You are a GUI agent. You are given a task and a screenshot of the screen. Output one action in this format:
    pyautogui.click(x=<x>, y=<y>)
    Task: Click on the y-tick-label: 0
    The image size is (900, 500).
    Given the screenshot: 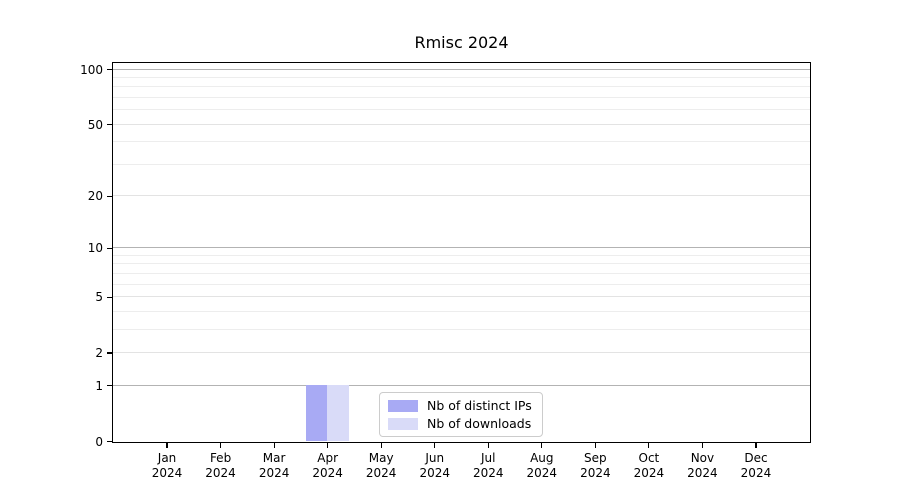 What is the action you would take?
    pyautogui.click(x=99, y=441)
    